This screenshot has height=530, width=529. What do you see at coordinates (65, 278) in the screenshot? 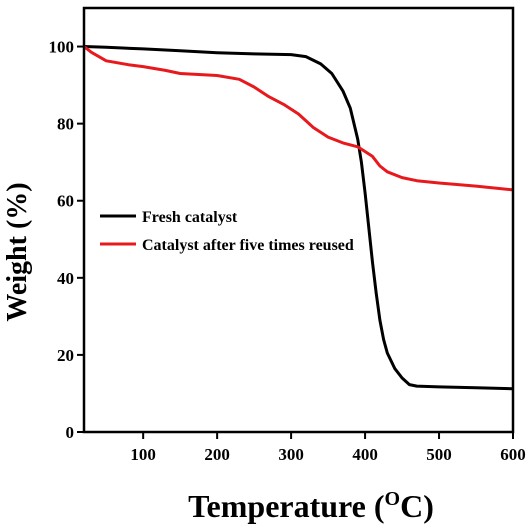
I see `y-tick-label: 40` at bounding box center [65, 278].